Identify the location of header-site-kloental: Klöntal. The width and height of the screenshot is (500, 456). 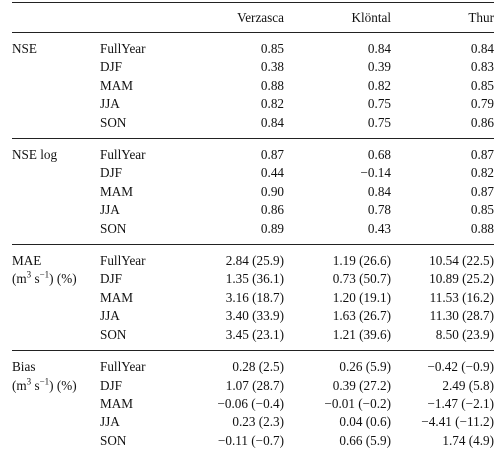
(337, 18).